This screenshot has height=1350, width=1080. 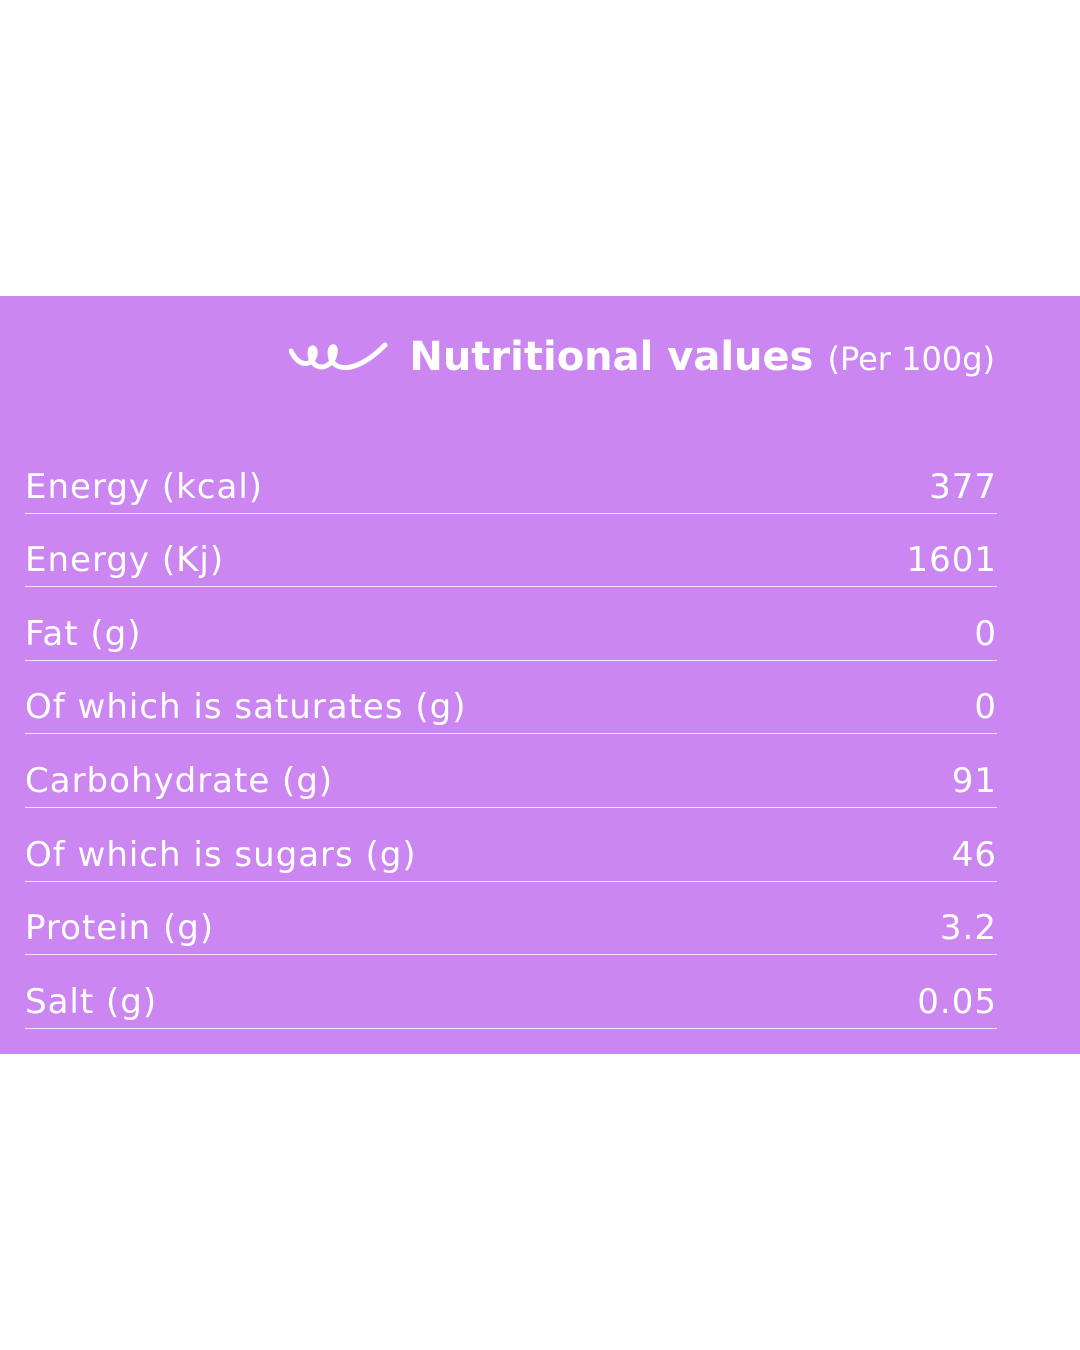 What do you see at coordinates (957, 1001) in the screenshot?
I see `value: 0.05` at bounding box center [957, 1001].